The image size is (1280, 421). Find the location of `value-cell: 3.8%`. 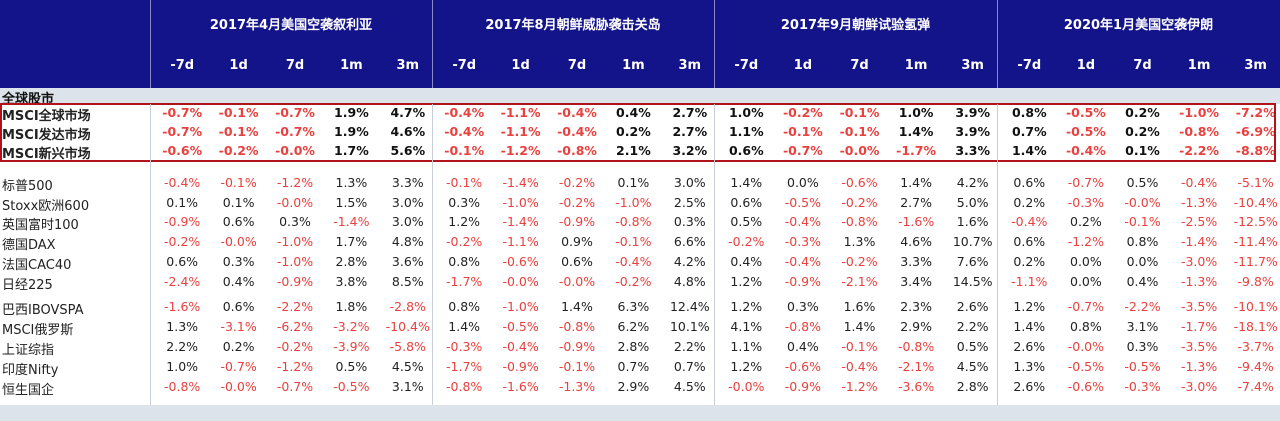

value-cell: 3.8% is located at coordinates (351, 281).